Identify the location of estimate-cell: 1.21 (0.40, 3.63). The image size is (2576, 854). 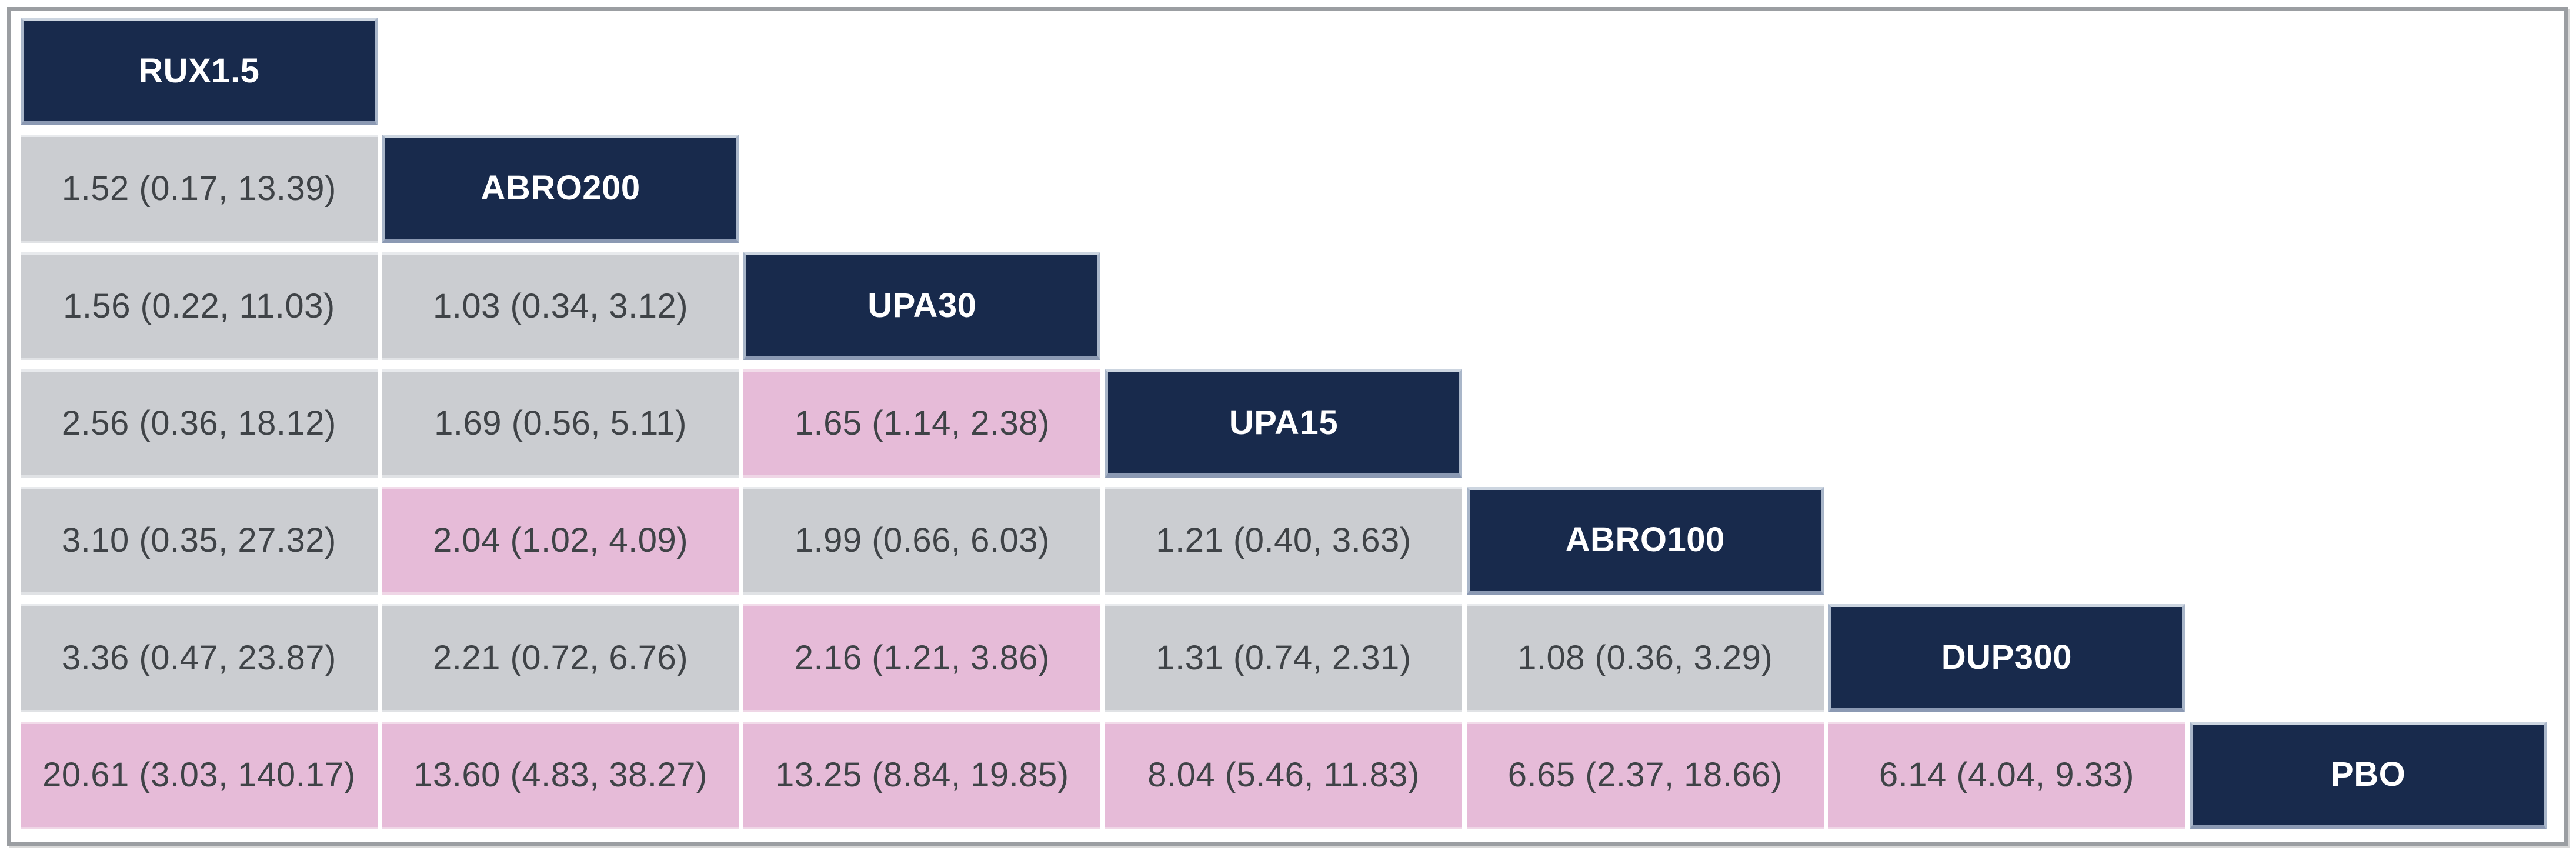
(1283, 540).